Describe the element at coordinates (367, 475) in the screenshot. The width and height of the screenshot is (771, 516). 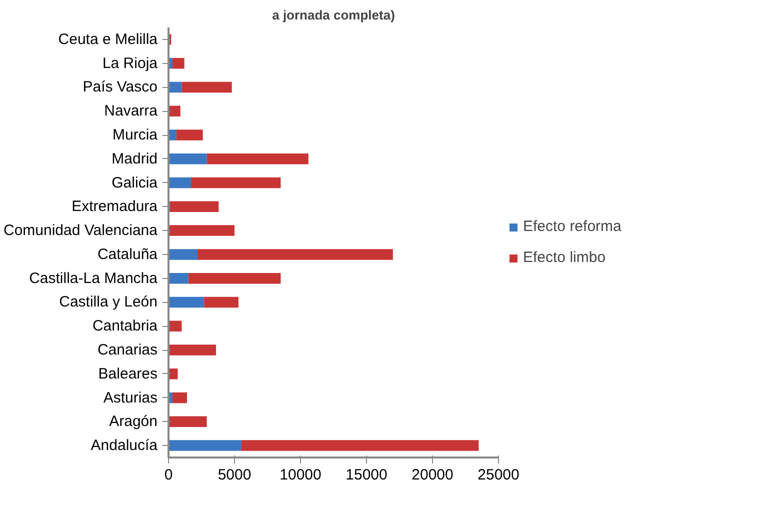
I see `x-tick-label: 15000` at that location.